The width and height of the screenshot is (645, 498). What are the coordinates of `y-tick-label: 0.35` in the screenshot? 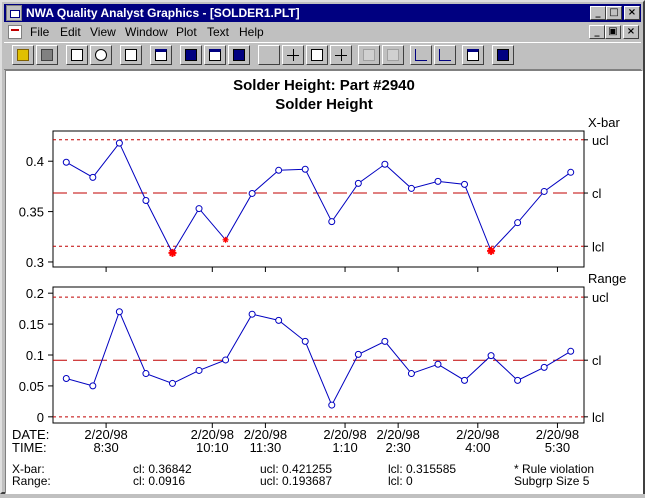 It's located at (31, 212).